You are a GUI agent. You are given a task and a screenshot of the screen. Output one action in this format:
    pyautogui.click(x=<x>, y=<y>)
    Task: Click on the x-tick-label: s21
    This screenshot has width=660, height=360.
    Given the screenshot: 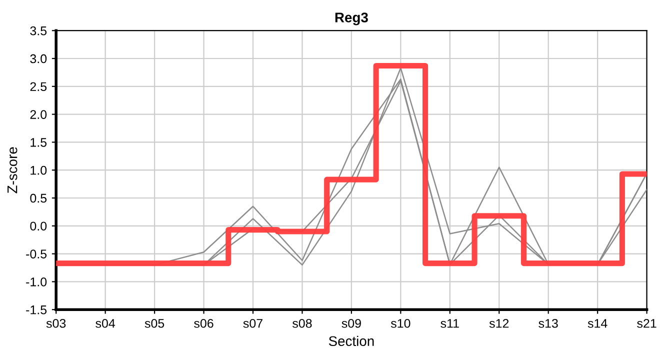 What is the action you would take?
    pyautogui.click(x=646, y=323)
    